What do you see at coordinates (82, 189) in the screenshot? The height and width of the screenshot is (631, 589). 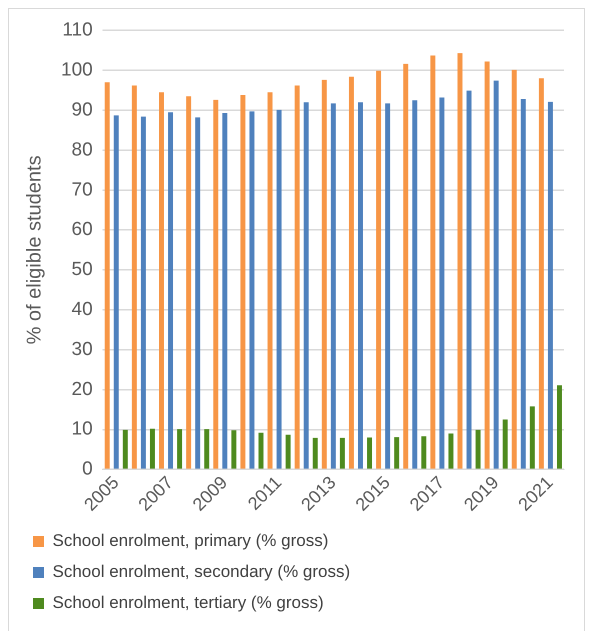 I see `y-tick-label: 70` at bounding box center [82, 189].